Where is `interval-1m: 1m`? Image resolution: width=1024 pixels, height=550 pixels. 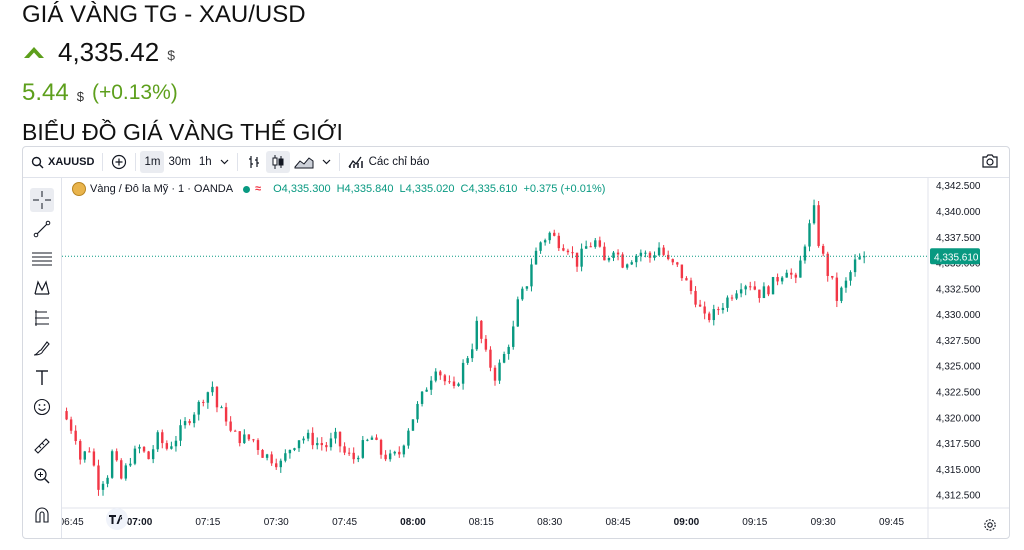 interval-1m: 1m is located at coordinates (152, 162).